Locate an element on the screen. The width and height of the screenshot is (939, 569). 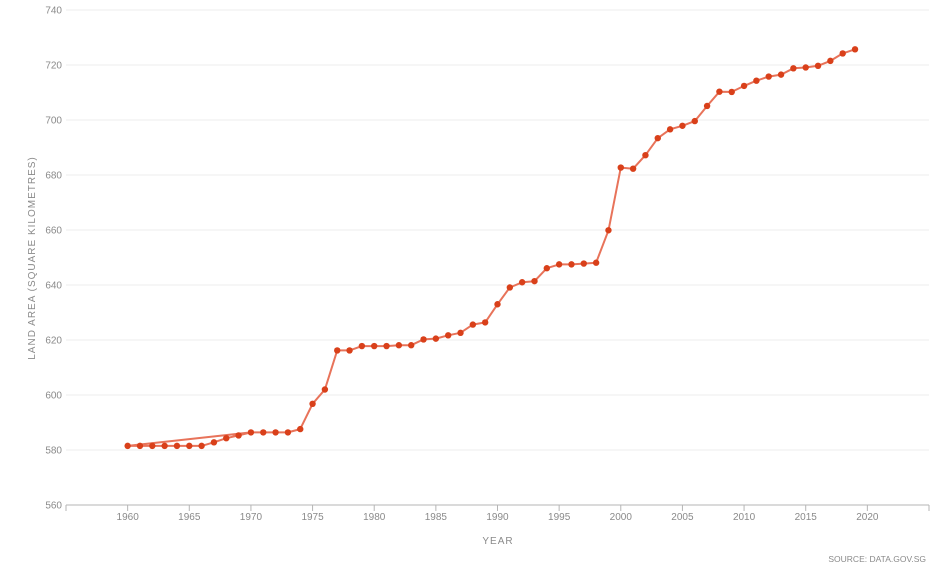
x-tick-label: 1970 is located at coordinates (251, 517).